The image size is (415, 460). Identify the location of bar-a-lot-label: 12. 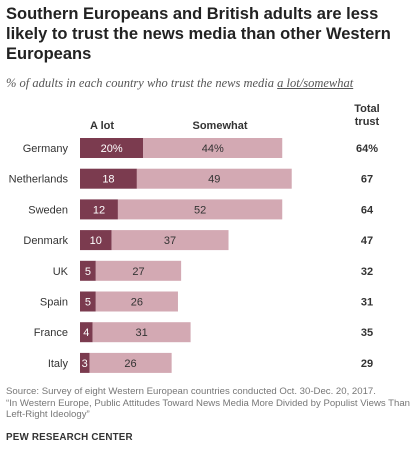
(99, 210).